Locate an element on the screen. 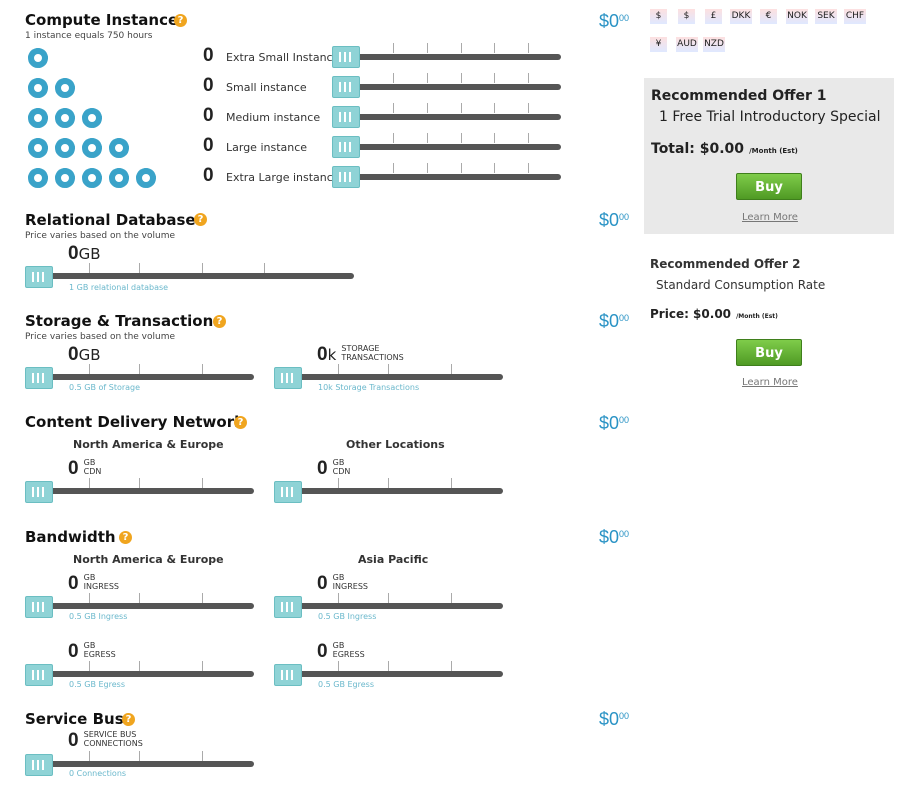  transactions-value: 0k STORAGE TRANSACTIONS is located at coordinates (360, 354).